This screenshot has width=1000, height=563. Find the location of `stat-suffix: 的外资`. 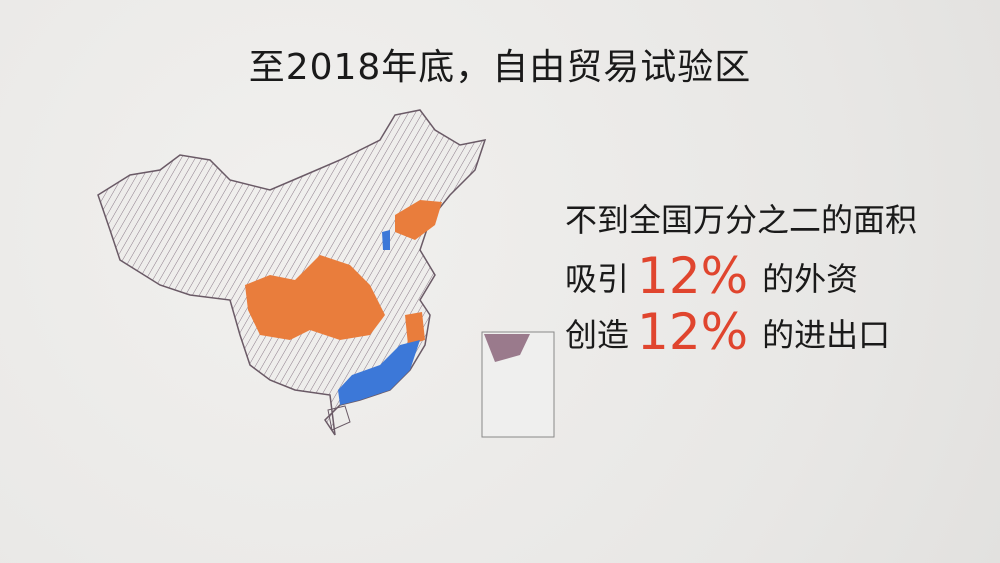

stat-suffix: 的外资 is located at coordinates (810, 279).